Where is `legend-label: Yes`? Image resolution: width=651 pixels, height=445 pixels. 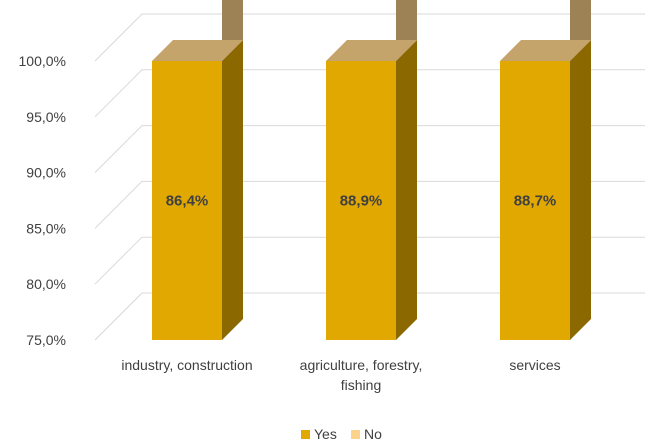
legend-label: Yes is located at coordinates (325, 434).